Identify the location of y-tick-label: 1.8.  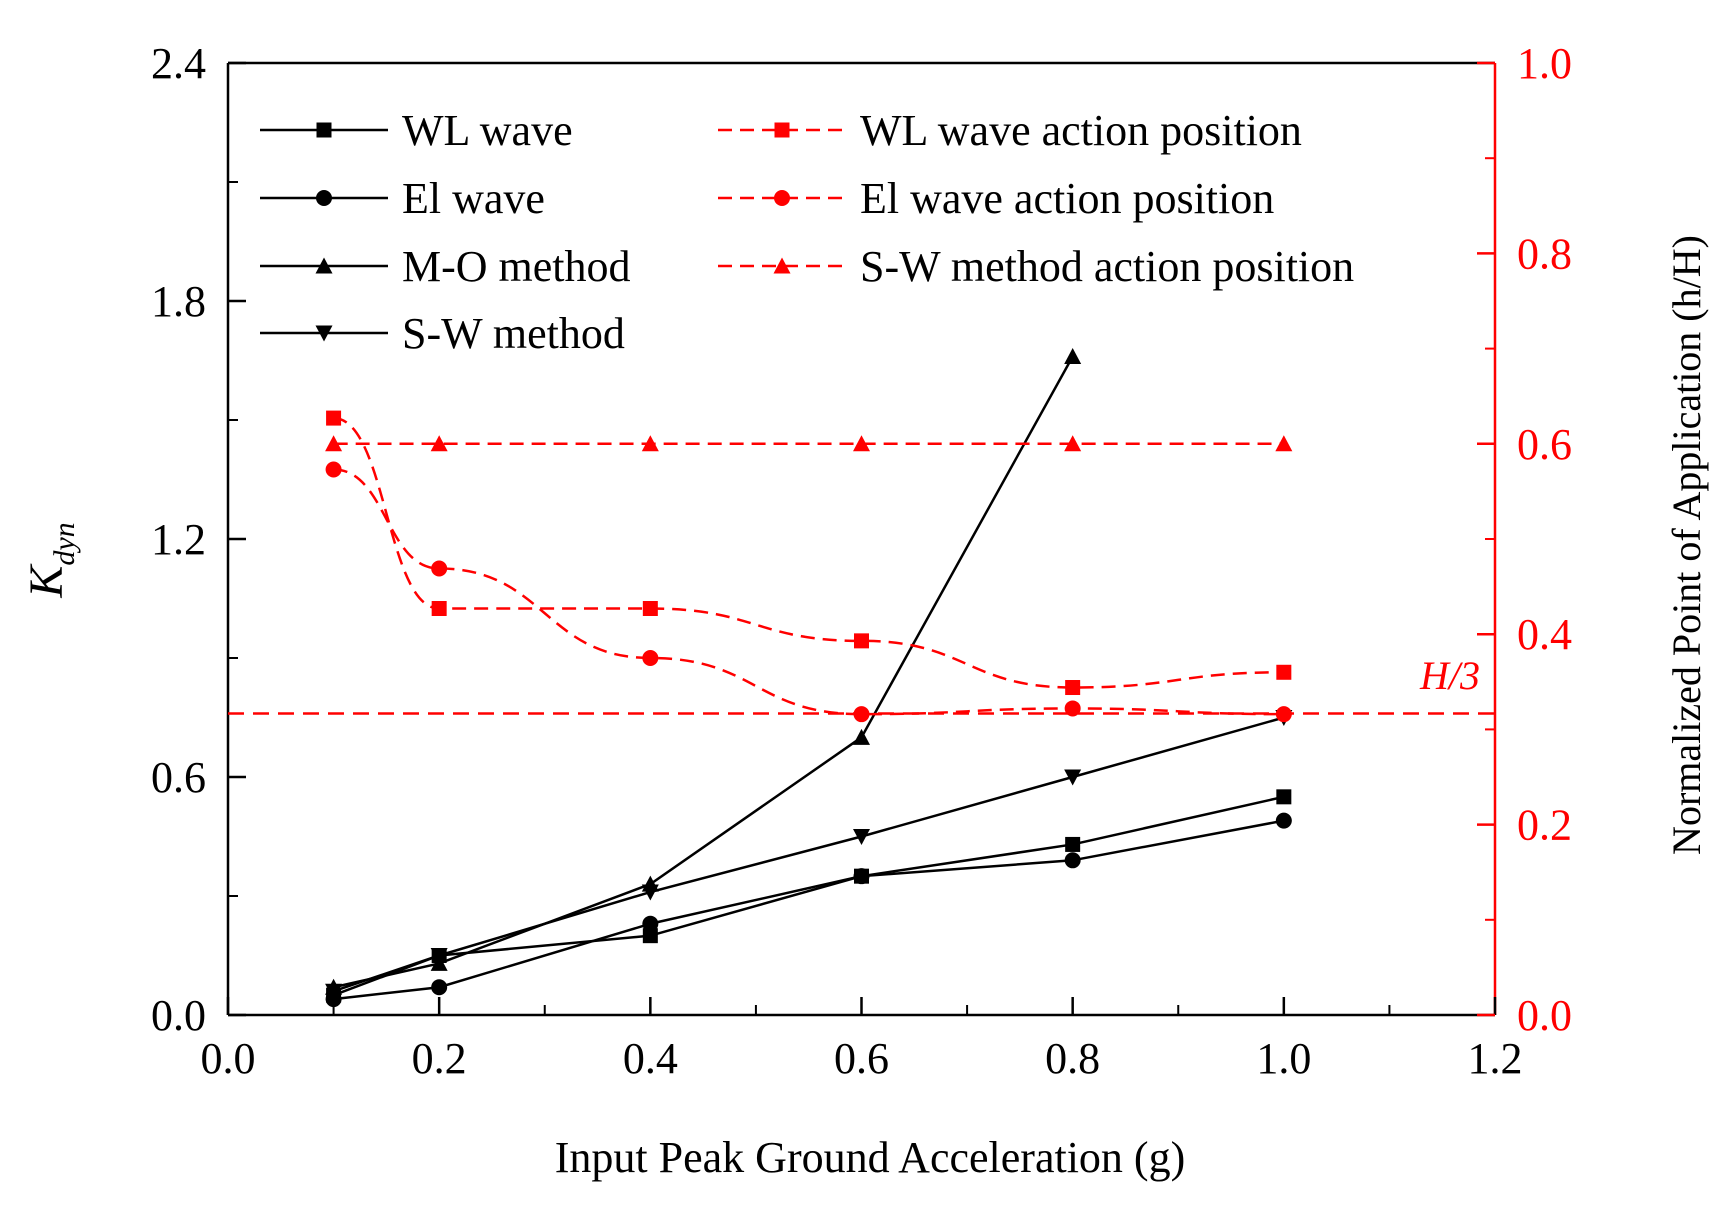
(178, 301).